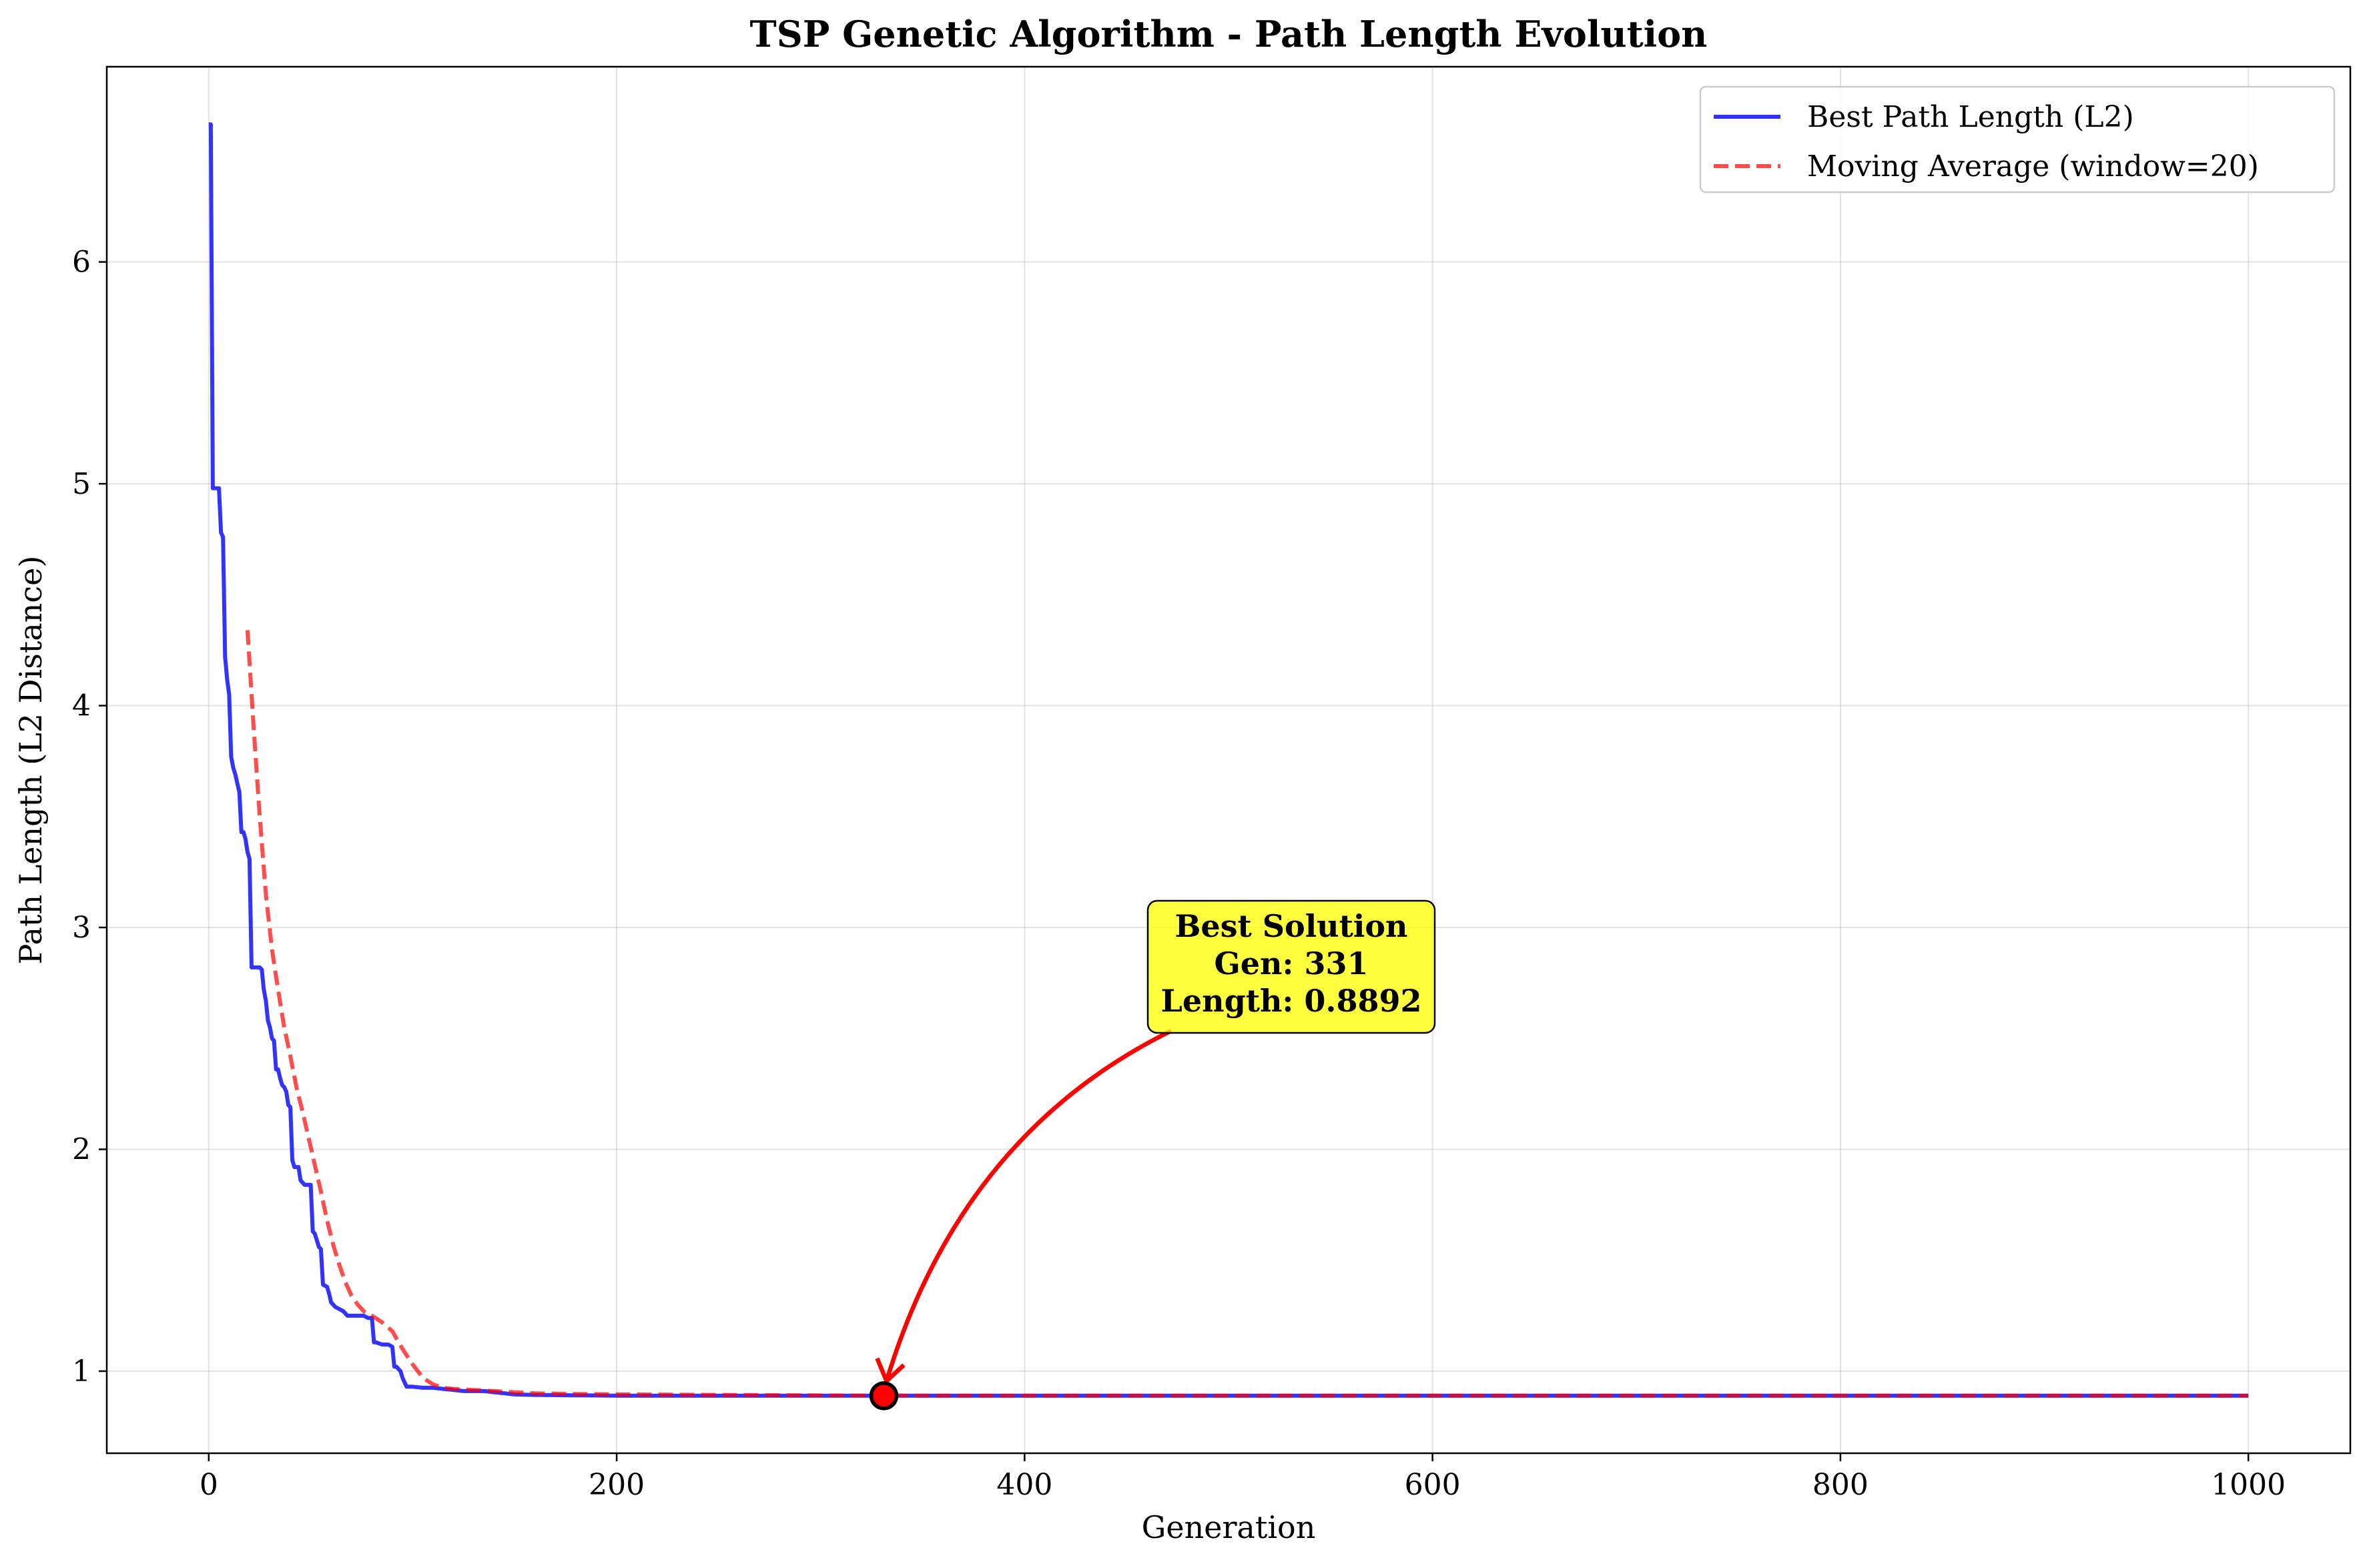 This screenshot has width=2369, height=1568. I want to click on annotation-text: Best Solution, so click(1291, 926).